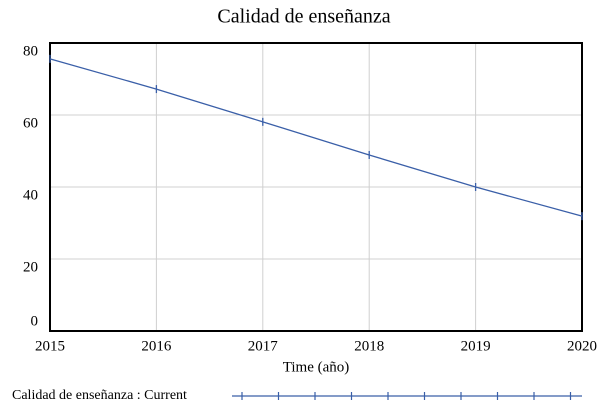  I want to click on x-tick-label: 2020, so click(582, 346).